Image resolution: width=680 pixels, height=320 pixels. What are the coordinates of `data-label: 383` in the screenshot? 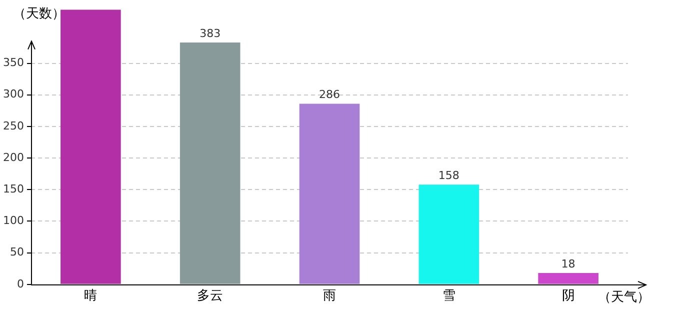 It's located at (210, 33).